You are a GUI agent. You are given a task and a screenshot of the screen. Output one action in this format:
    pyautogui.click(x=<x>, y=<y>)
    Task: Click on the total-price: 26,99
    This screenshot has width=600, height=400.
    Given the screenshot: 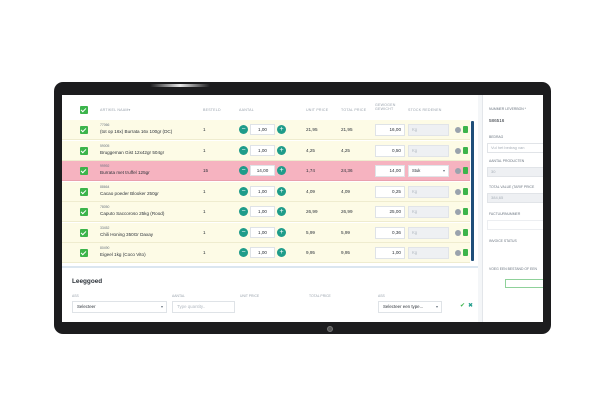 What is the action you would take?
    pyautogui.click(x=347, y=211)
    